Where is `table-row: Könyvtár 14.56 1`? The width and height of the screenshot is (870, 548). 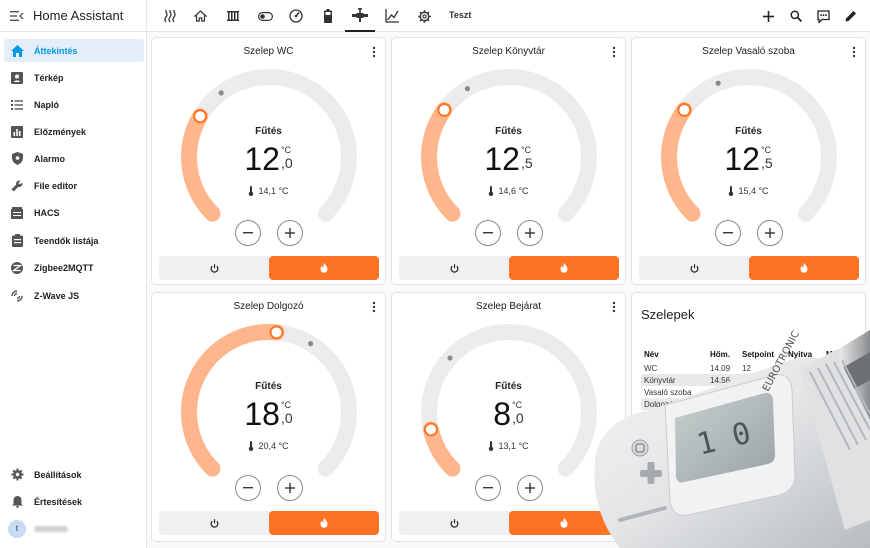
table-row: Könyvtár 14.56 1 is located at coordinates (743, 380).